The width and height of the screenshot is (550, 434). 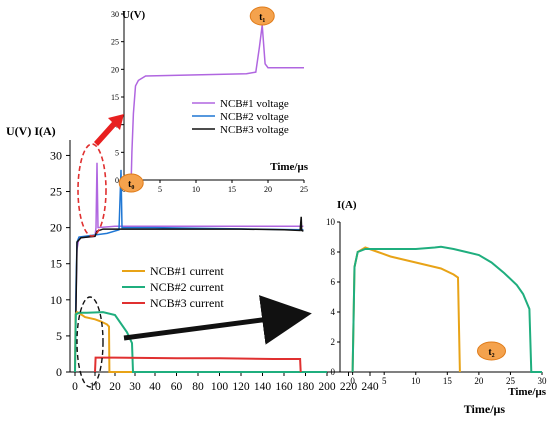 I want to click on legend-label: NCB#2 current, so click(x=187, y=287).